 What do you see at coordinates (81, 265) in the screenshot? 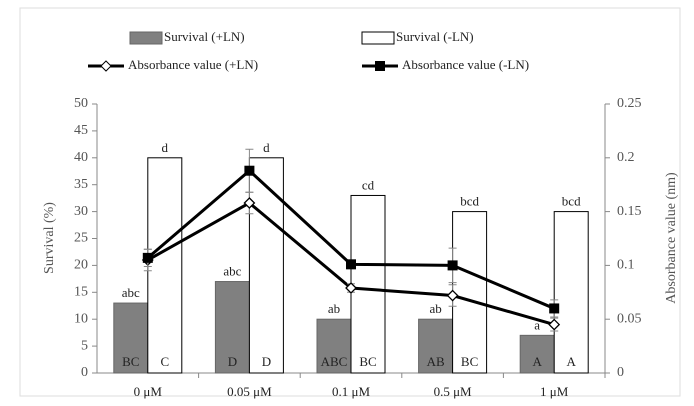
I see `y-tick-label: 20` at bounding box center [81, 265].